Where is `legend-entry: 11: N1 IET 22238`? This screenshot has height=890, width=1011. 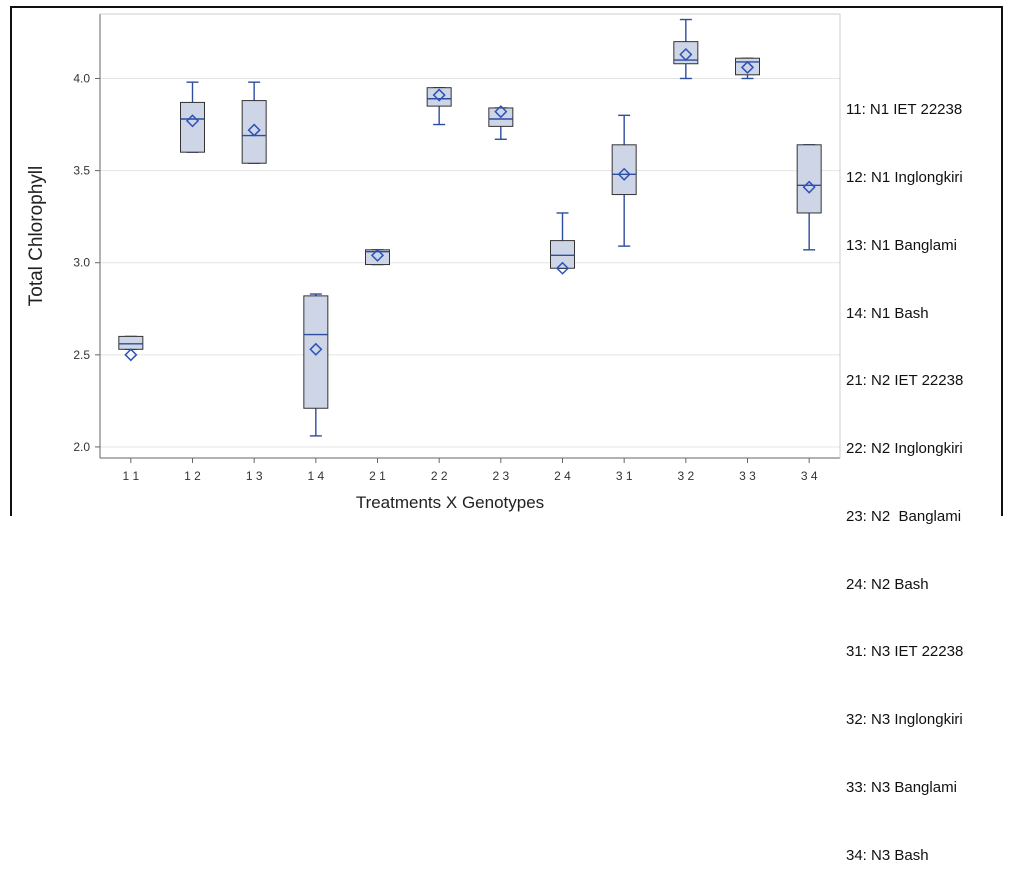 legend-entry: 11: N1 IET 22238 is located at coordinates (904, 110).